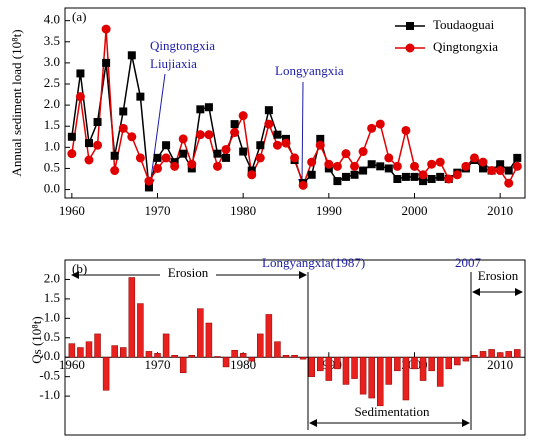  Describe the element at coordinates (52, 316) in the screenshot. I see `y-tick-label: 1.0` at that location.